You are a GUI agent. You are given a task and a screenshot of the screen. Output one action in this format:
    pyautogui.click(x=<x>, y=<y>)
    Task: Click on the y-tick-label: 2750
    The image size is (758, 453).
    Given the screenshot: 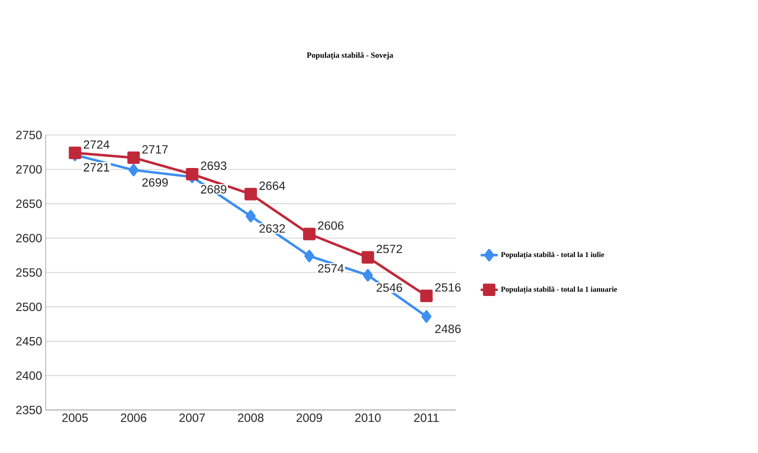 What is the action you would take?
    pyautogui.click(x=29, y=135)
    